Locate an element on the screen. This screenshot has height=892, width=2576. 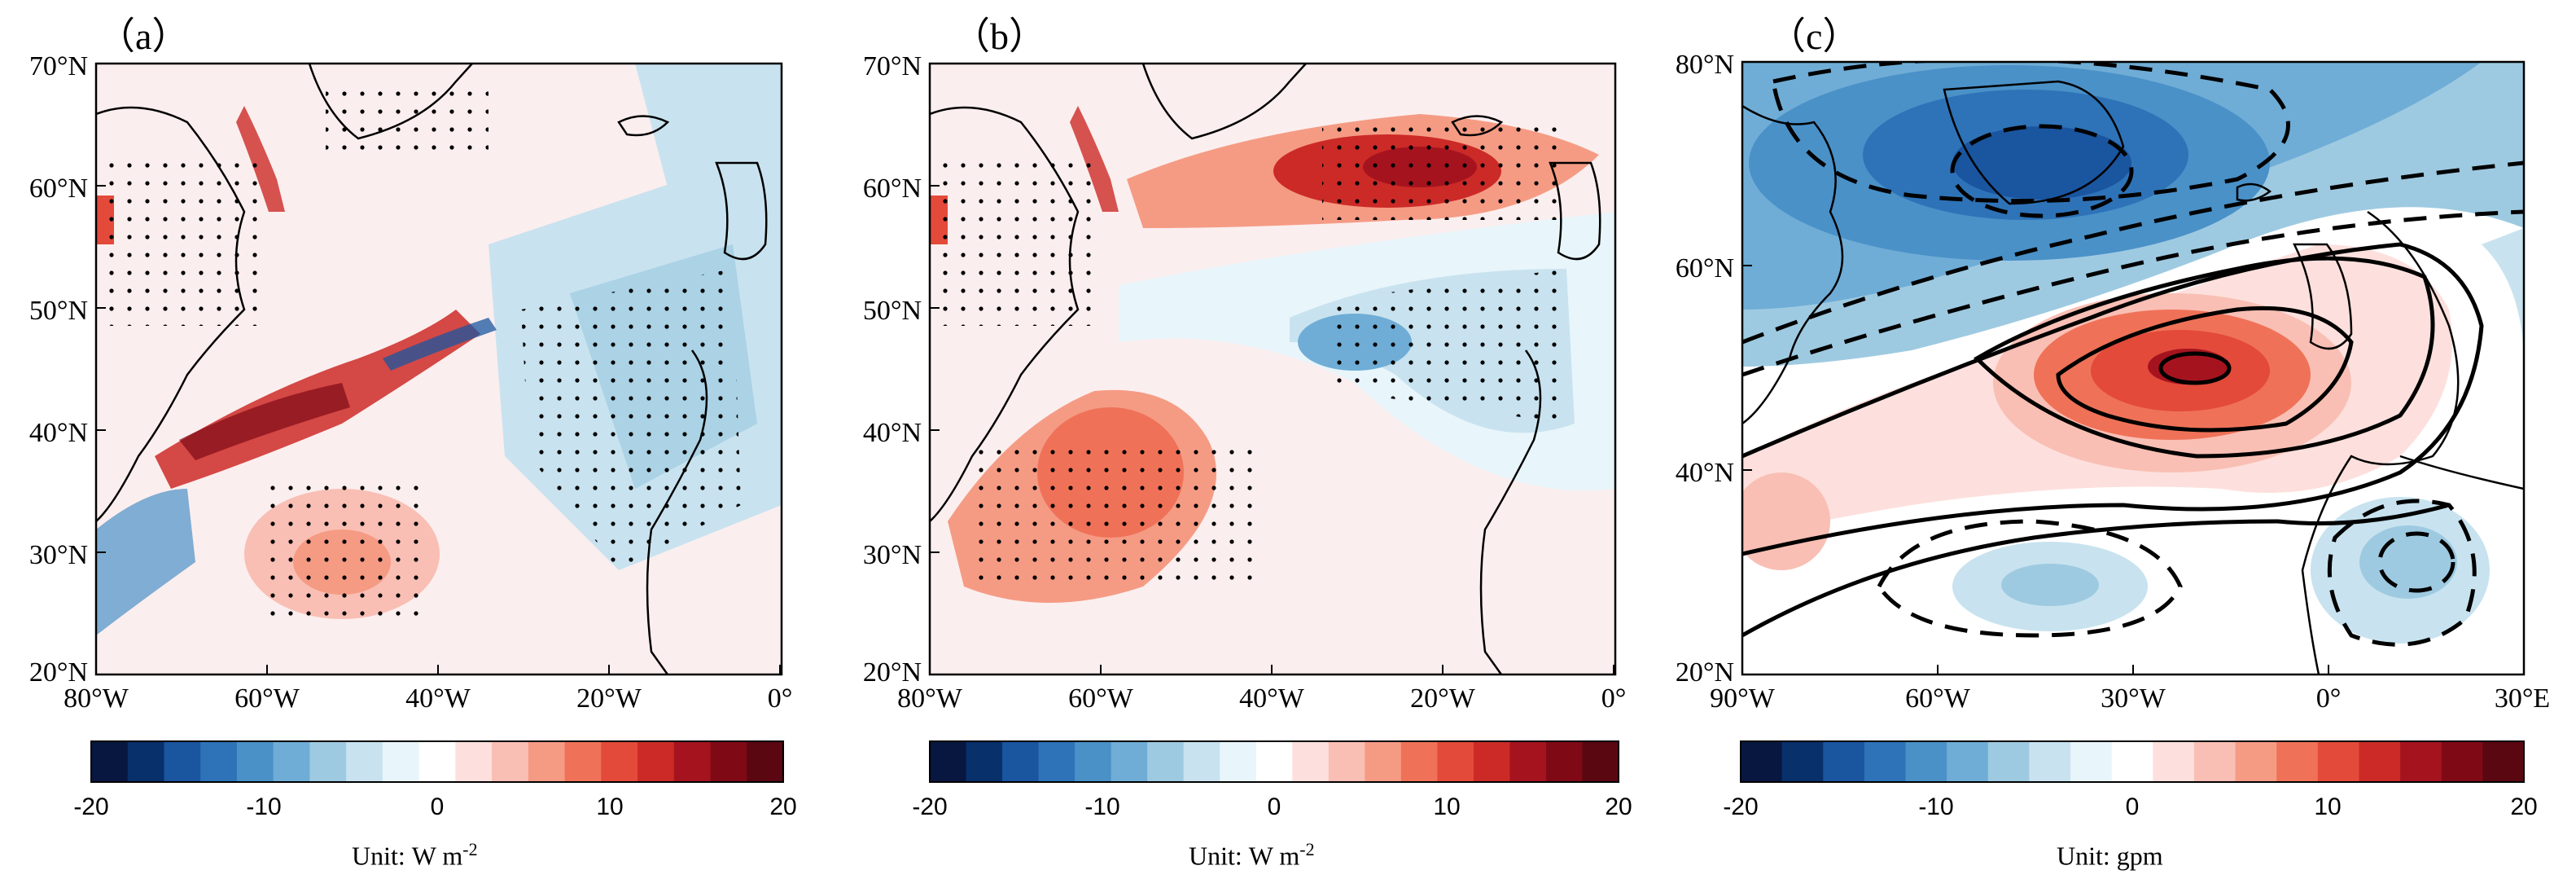
coastline-europe is located at coordinates (2380, 442).